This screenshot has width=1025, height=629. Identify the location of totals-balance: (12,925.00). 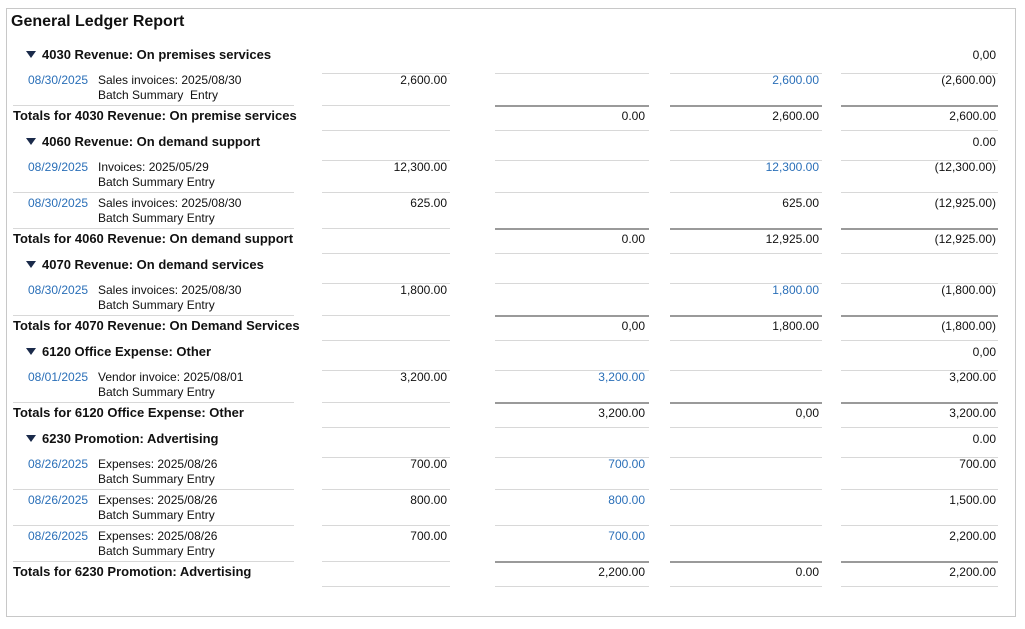
(965, 239).